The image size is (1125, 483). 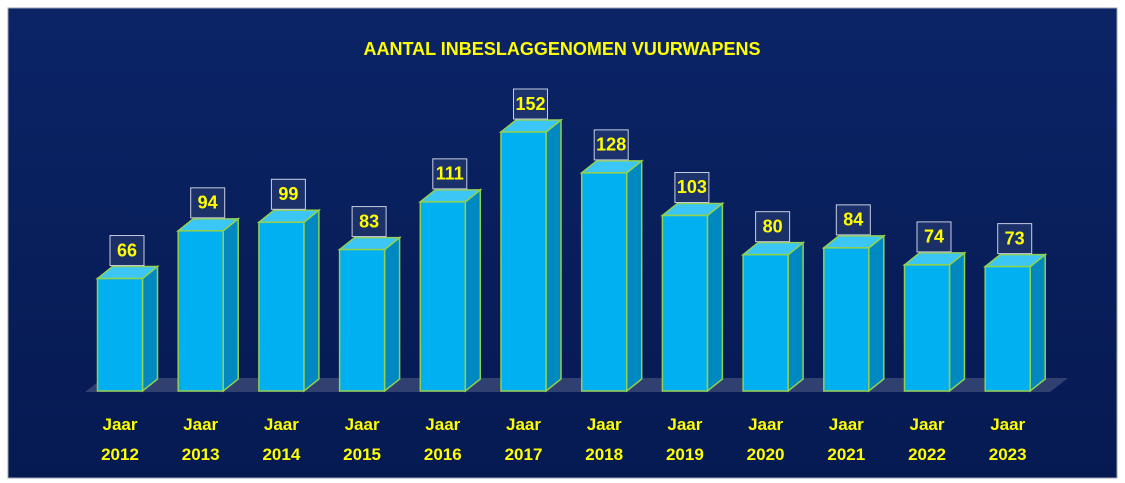 I want to click on x-tick-label: Jaar 2018, so click(x=604, y=439).